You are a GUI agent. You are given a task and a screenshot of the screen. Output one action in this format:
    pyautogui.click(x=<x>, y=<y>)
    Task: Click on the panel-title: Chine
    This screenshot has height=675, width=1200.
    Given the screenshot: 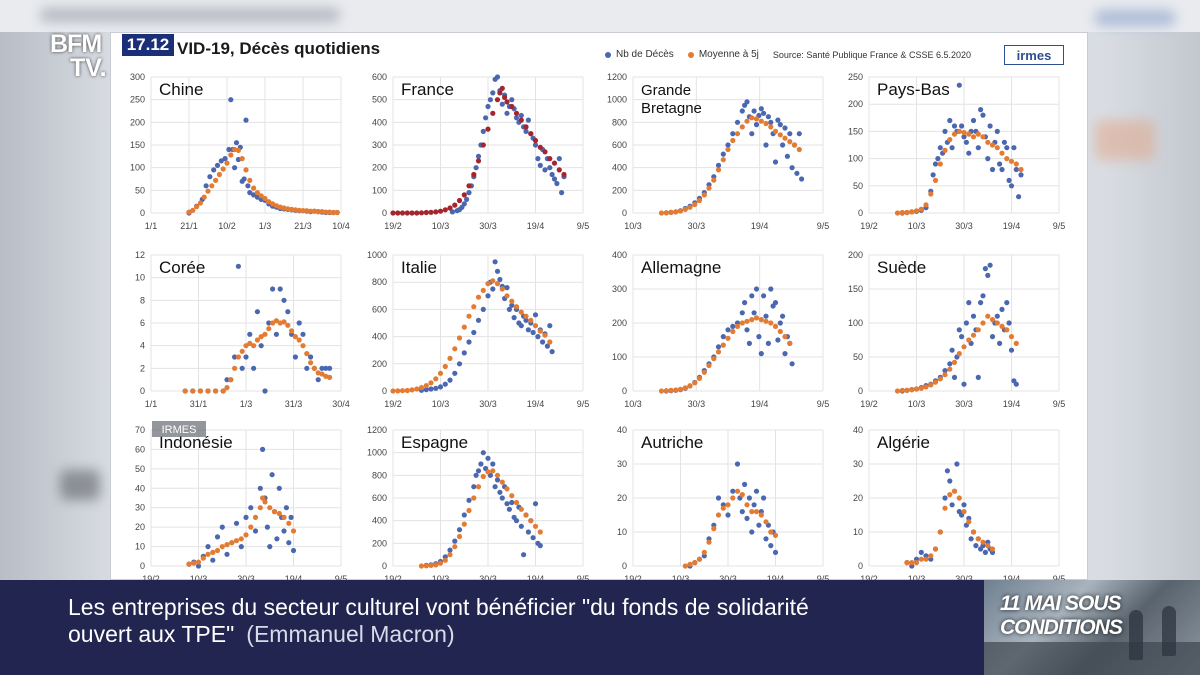 What is the action you would take?
    pyautogui.click(x=181, y=89)
    